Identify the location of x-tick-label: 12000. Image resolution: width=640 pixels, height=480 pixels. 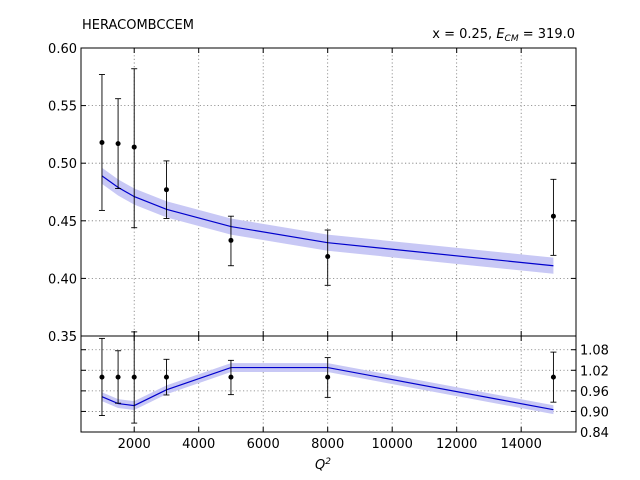
(456, 444).